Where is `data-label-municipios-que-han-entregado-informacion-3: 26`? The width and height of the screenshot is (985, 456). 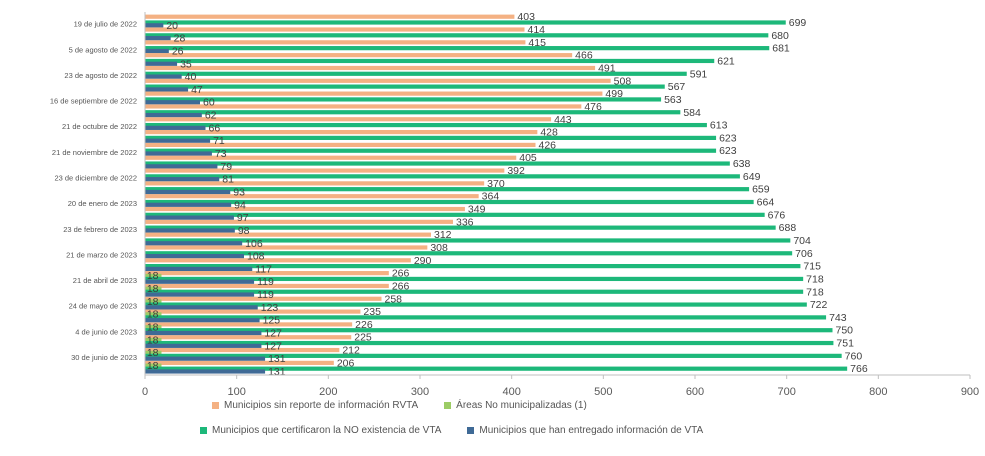
data-label-municipios-que-han-entregado-informacion-3: 26 is located at coordinates (178, 51).